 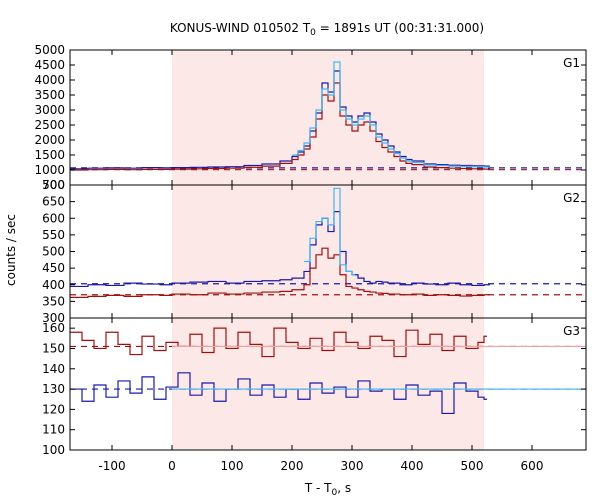 What do you see at coordinates (49, 110) in the screenshot?
I see `y-tick-label: 3000` at bounding box center [49, 110].